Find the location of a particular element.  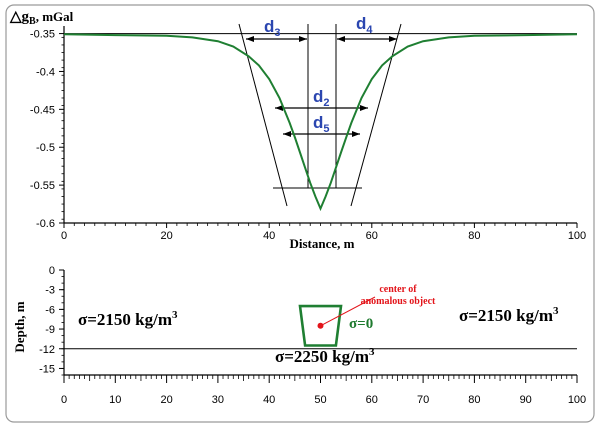

center-note-line1: center of is located at coordinates (398, 289).